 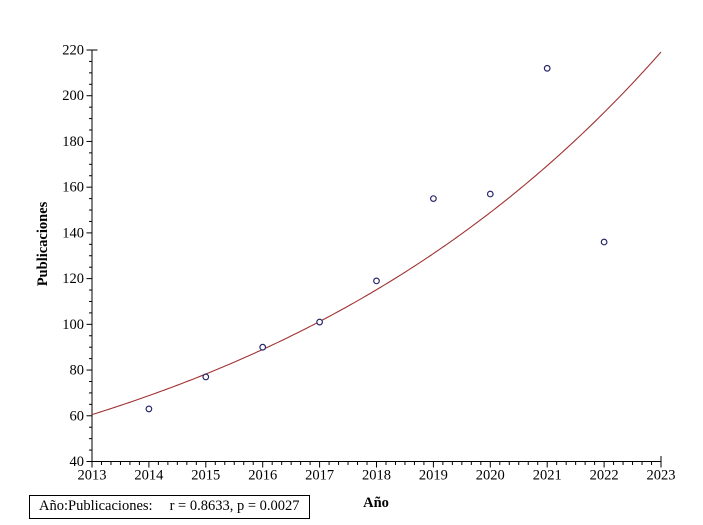 I want to click on y-tick-label: 40, so click(x=77, y=462).